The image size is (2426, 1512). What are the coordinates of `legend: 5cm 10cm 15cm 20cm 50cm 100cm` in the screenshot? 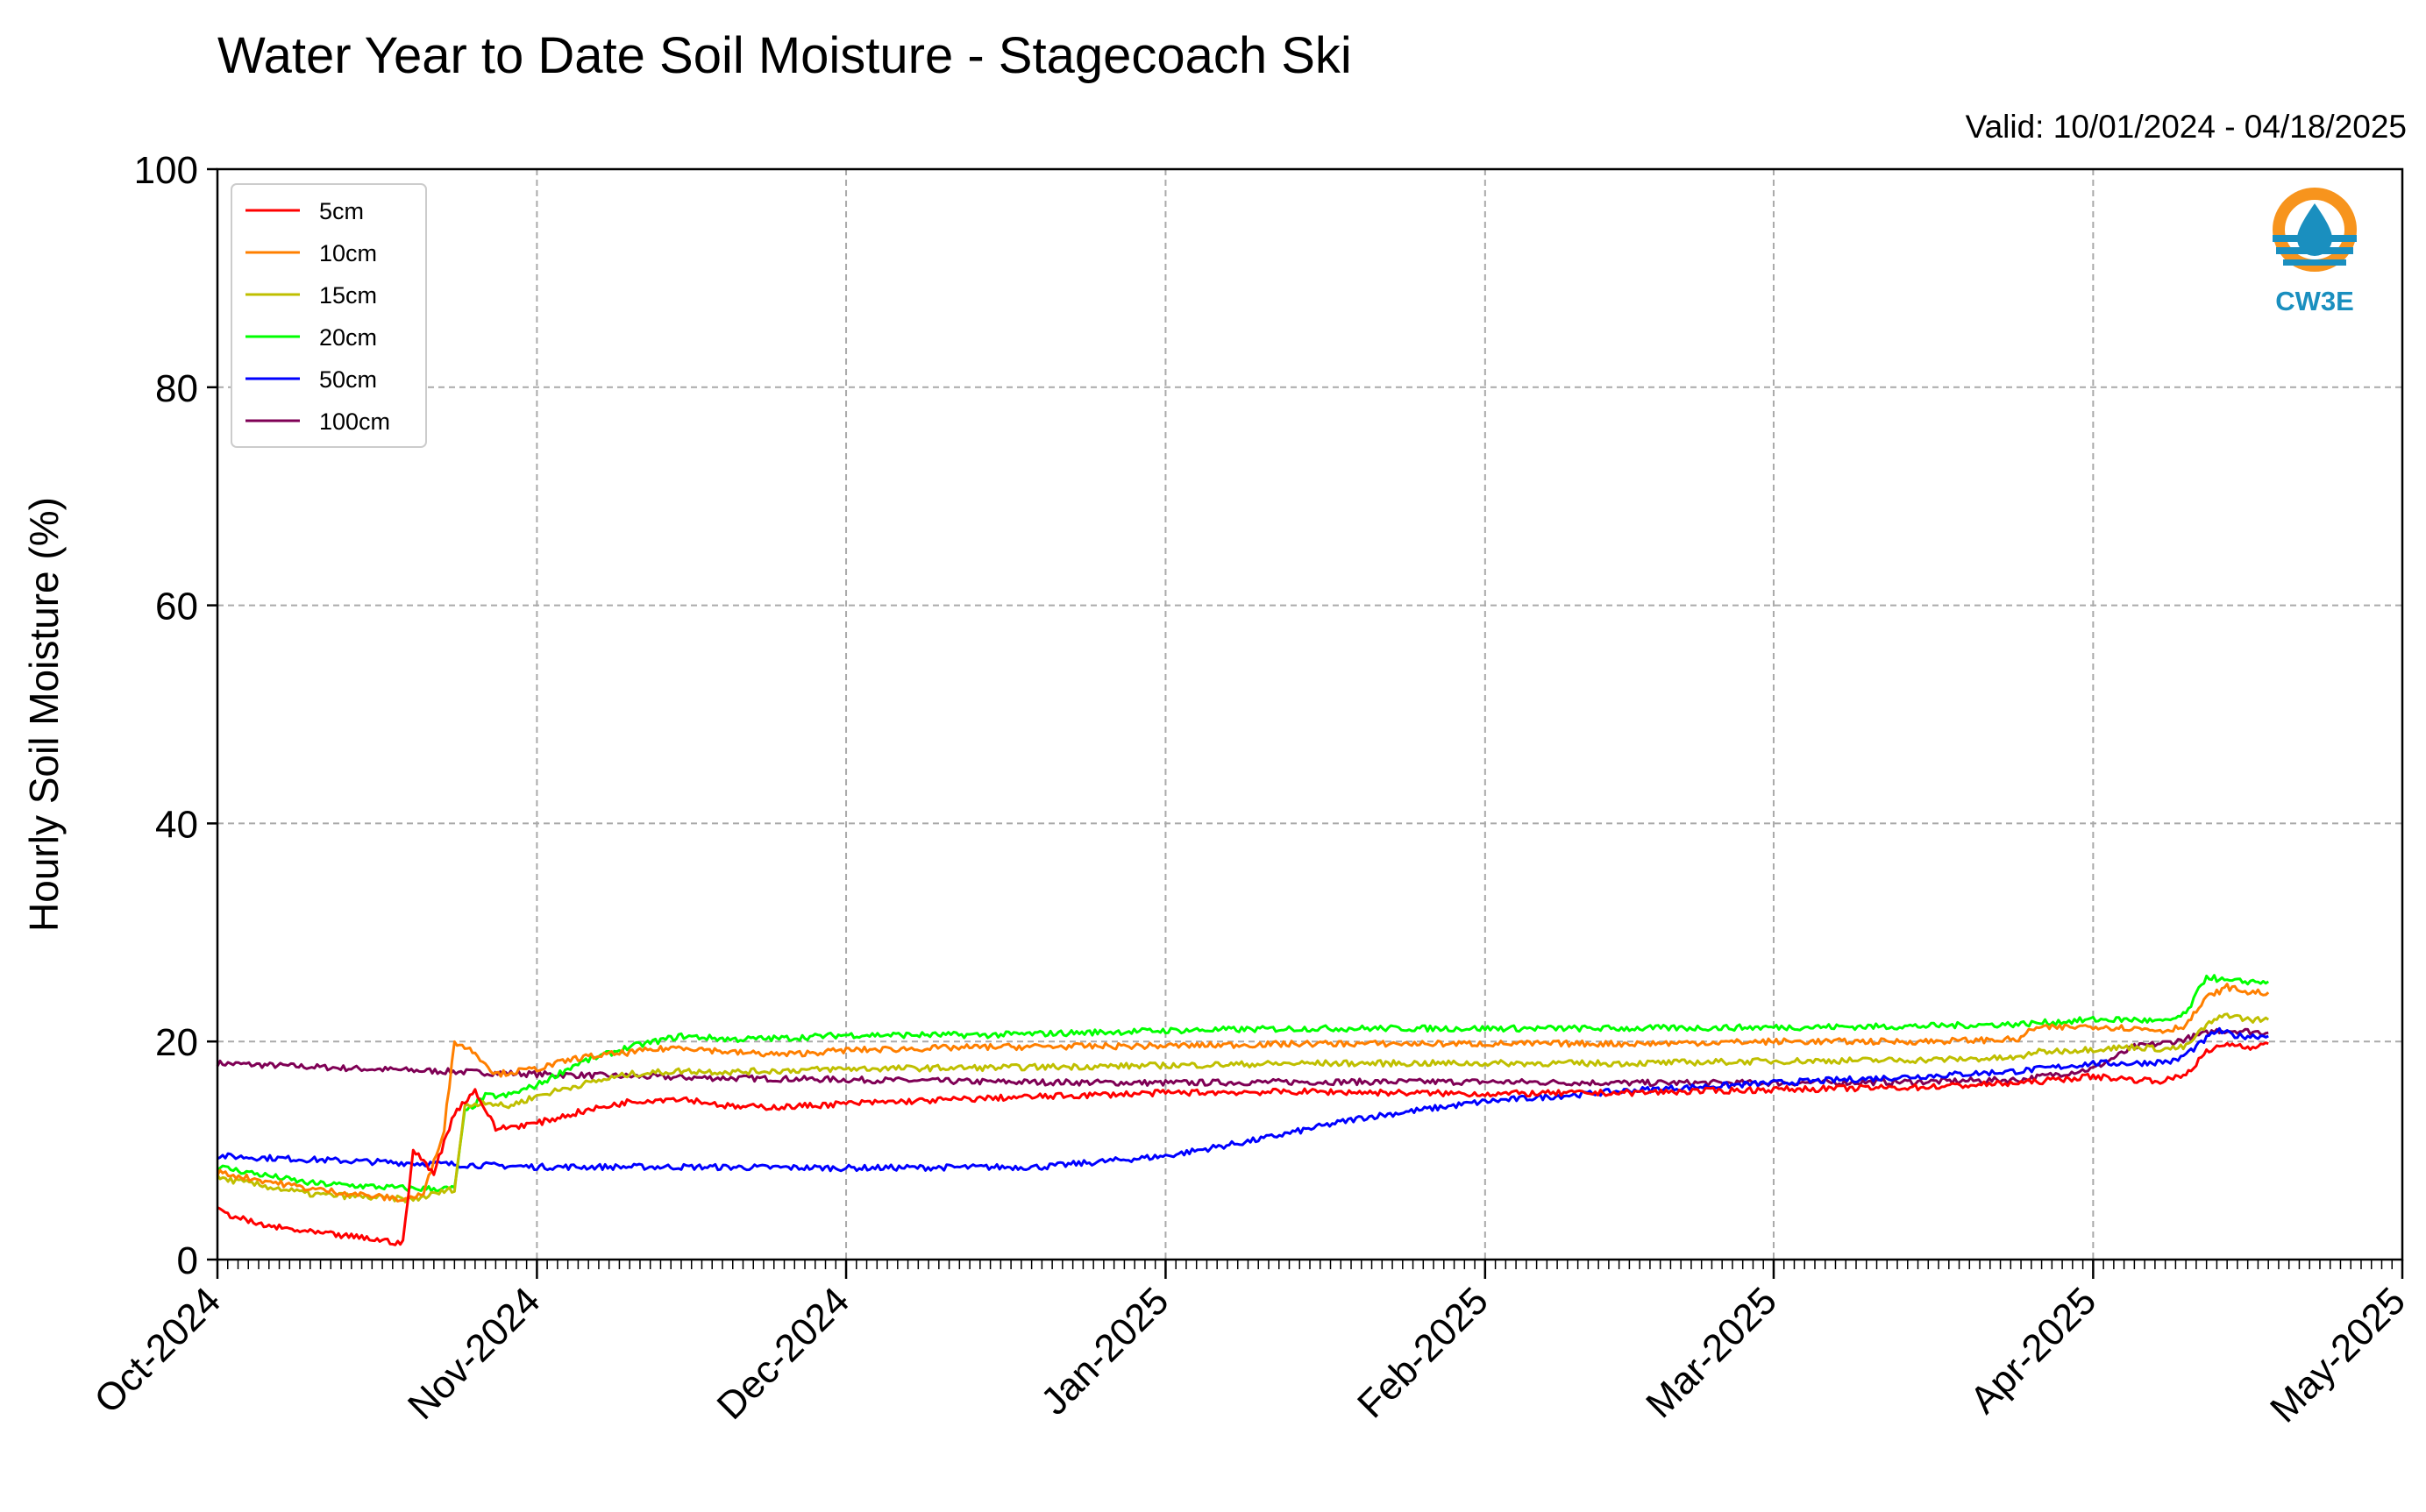 It's located at (329, 315).